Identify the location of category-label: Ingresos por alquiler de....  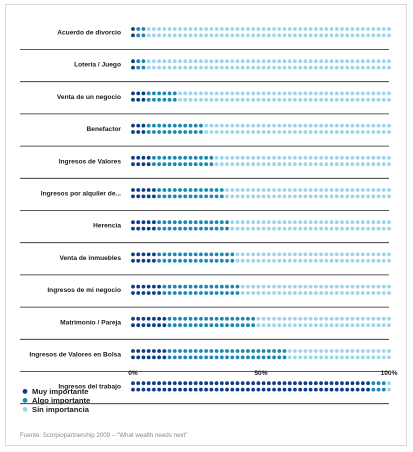
(81, 194).